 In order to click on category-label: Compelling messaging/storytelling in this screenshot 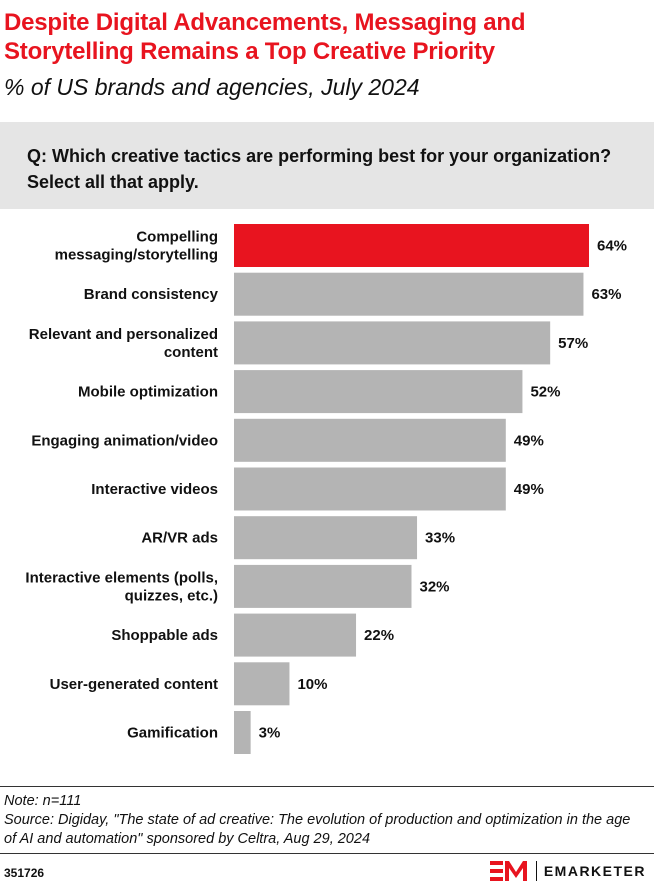, I will do `click(136, 246)`.